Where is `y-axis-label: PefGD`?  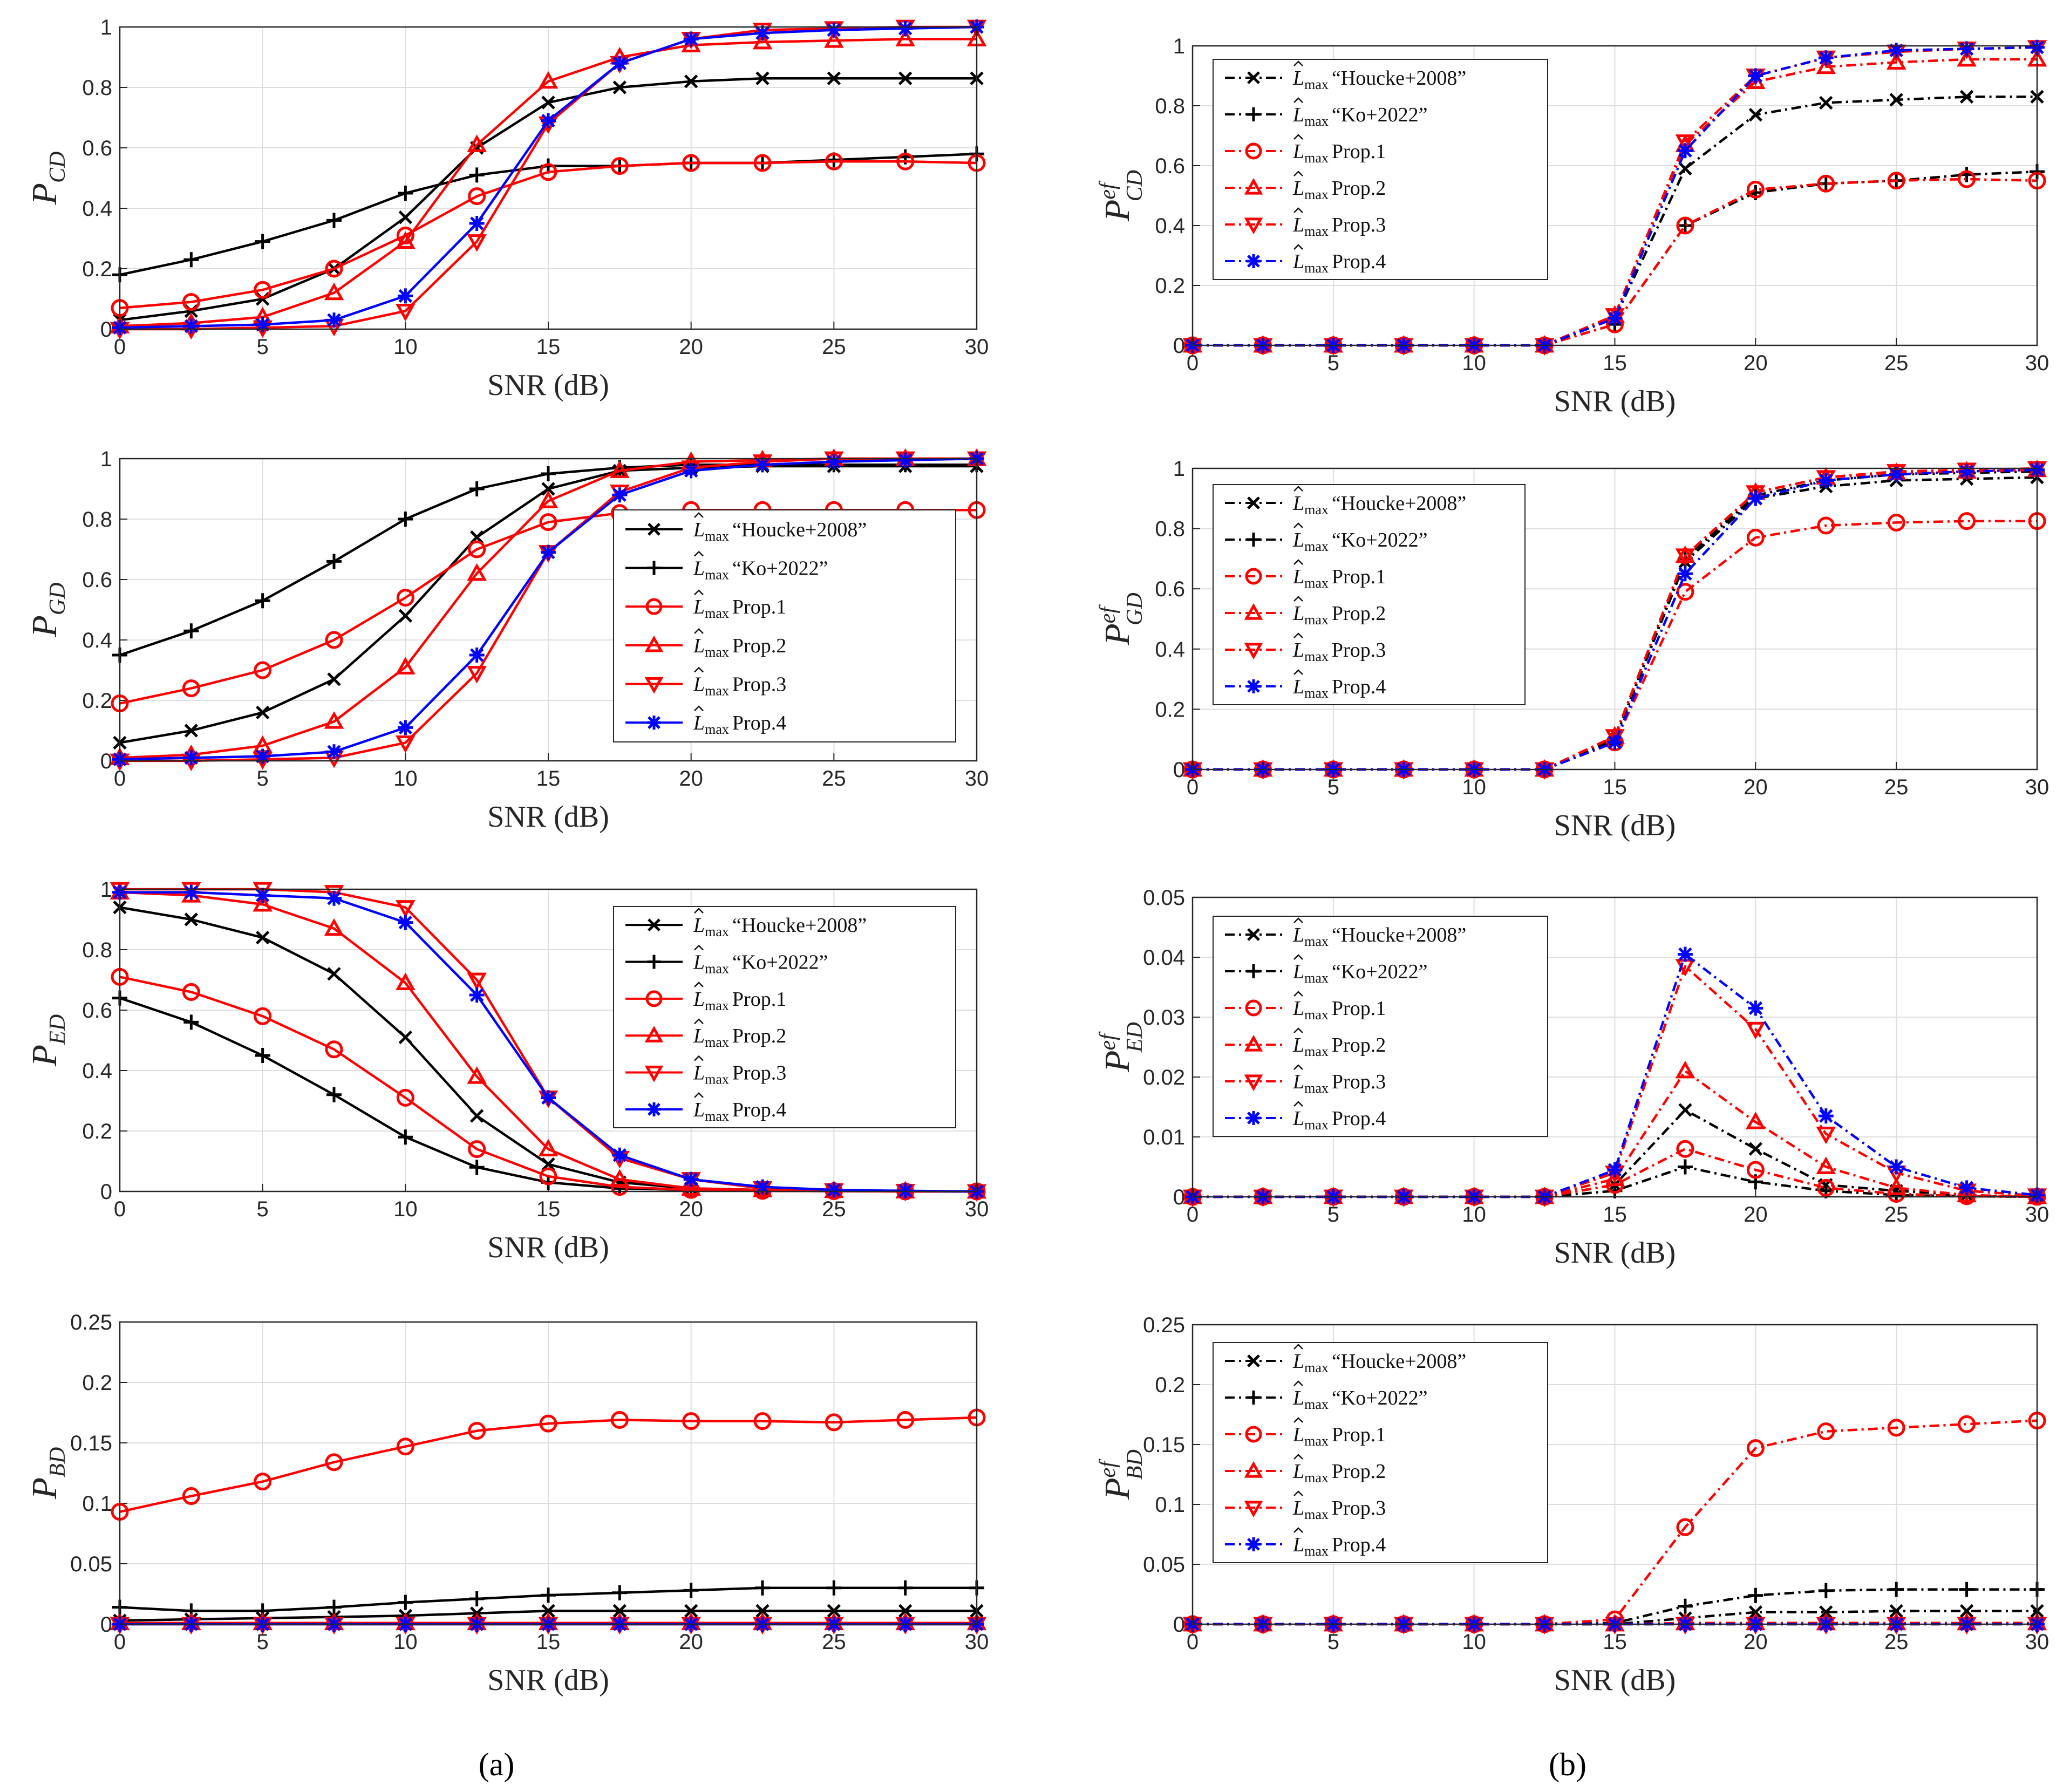 y-axis-label: PefGD is located at coordinates (1121, 618).